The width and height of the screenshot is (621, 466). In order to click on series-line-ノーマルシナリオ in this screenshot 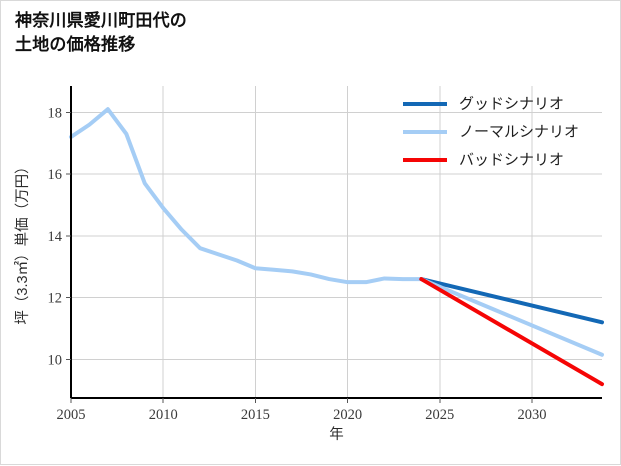, I will do `click(511, 317)`.